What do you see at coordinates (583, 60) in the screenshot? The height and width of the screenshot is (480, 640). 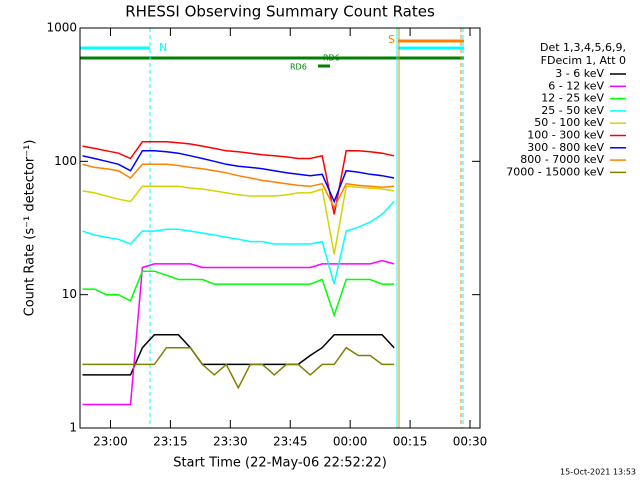 I see `legend-header: FDecim 1, Att 0` at bounding box center [583, 60].